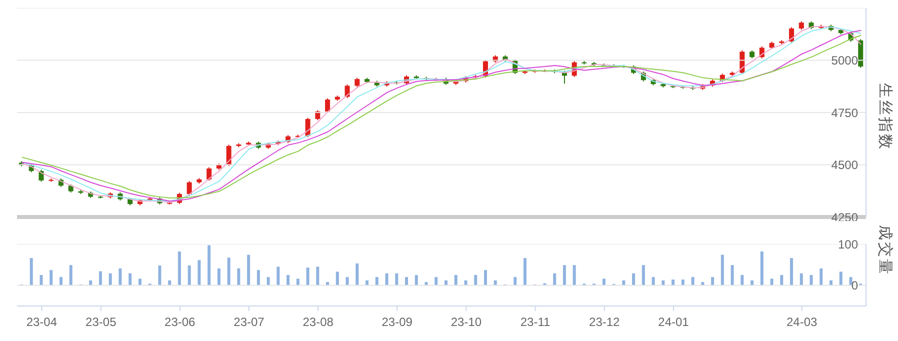 The height and width of the screenshot is (341, 898). What do you see at coordinates (885, 250) in the screenshot?
I see `y-axis-title: 成交量` at bounding box center [885, 250].